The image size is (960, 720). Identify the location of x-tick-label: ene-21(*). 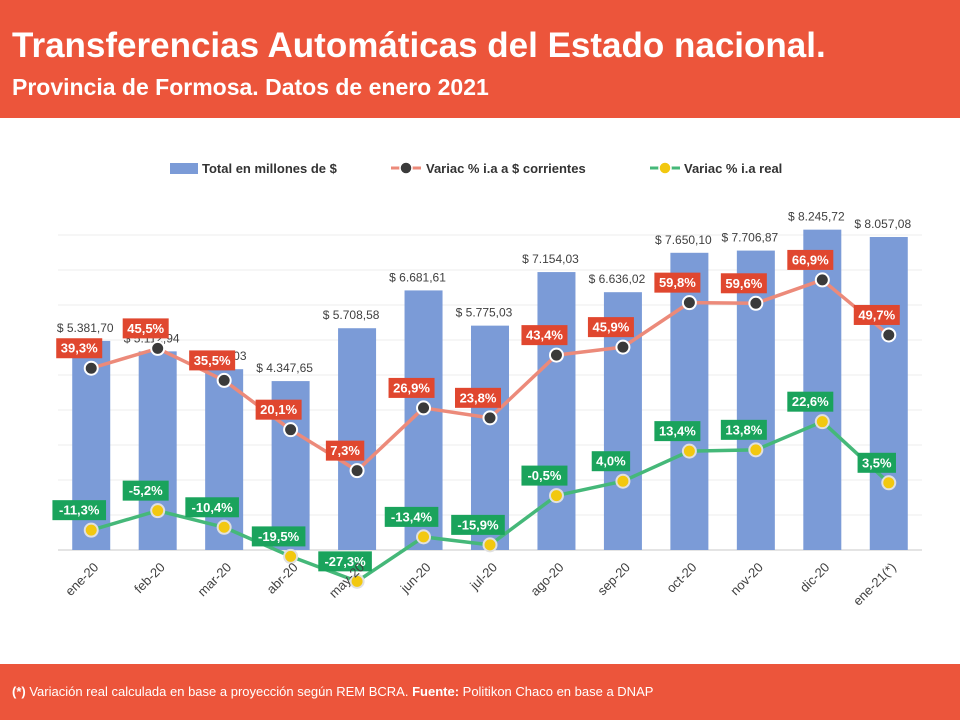
(874, 584).